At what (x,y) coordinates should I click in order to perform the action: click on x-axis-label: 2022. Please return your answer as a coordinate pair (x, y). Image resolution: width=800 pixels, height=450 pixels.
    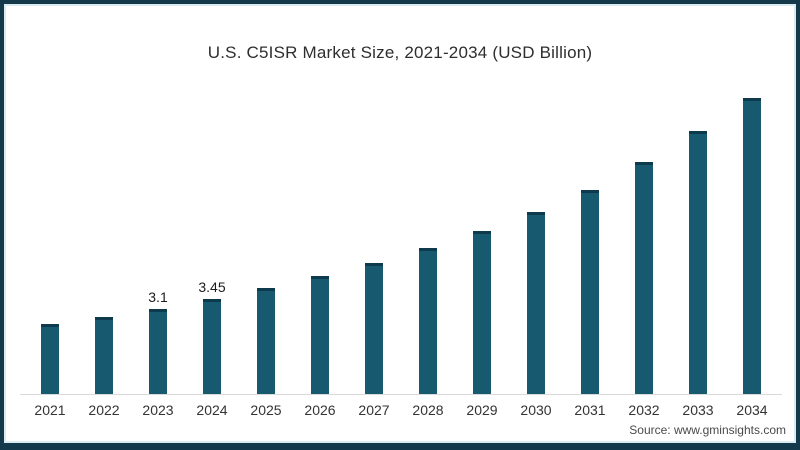
    Looking at the image, I should click on (104, 410).